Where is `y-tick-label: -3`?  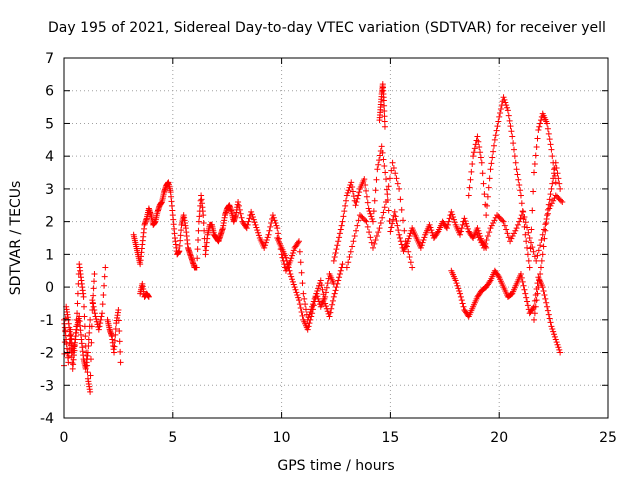 y-tick-label: -3 is located at coordinates (47, 386).